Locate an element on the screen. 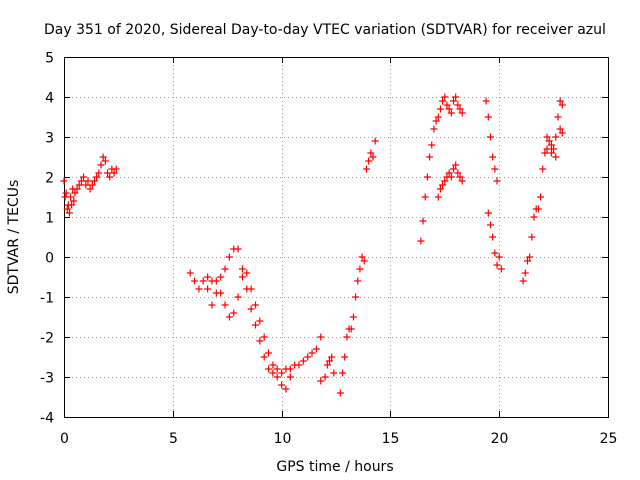  series-seg-b3 is located at coordinates (327, 369).